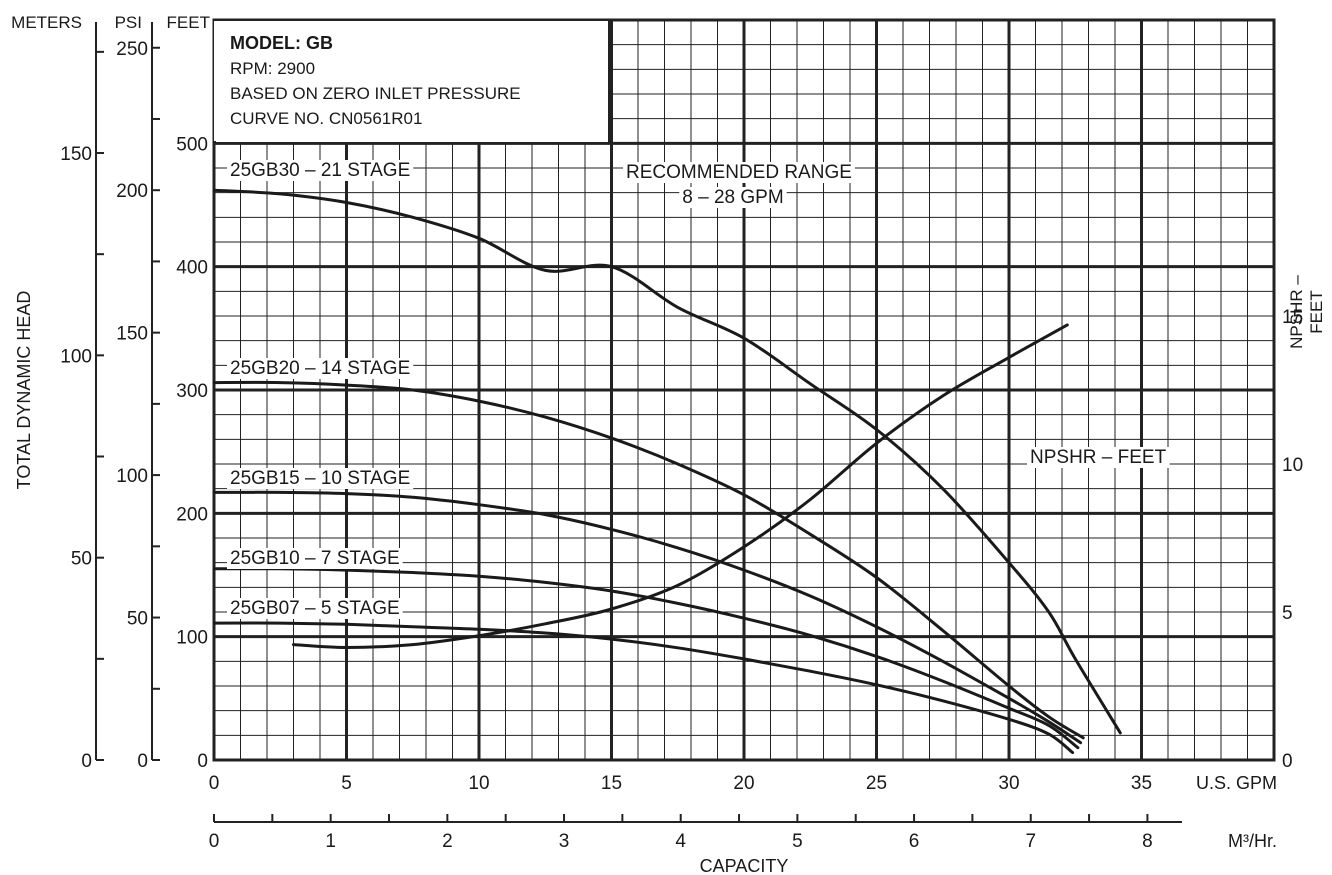 The width and height of the screenshot is (1332, 875). Describe the element at coordinates (1252, 841) in the screenshot. I see `x-unit-m3: M³/Hr.` at that location.